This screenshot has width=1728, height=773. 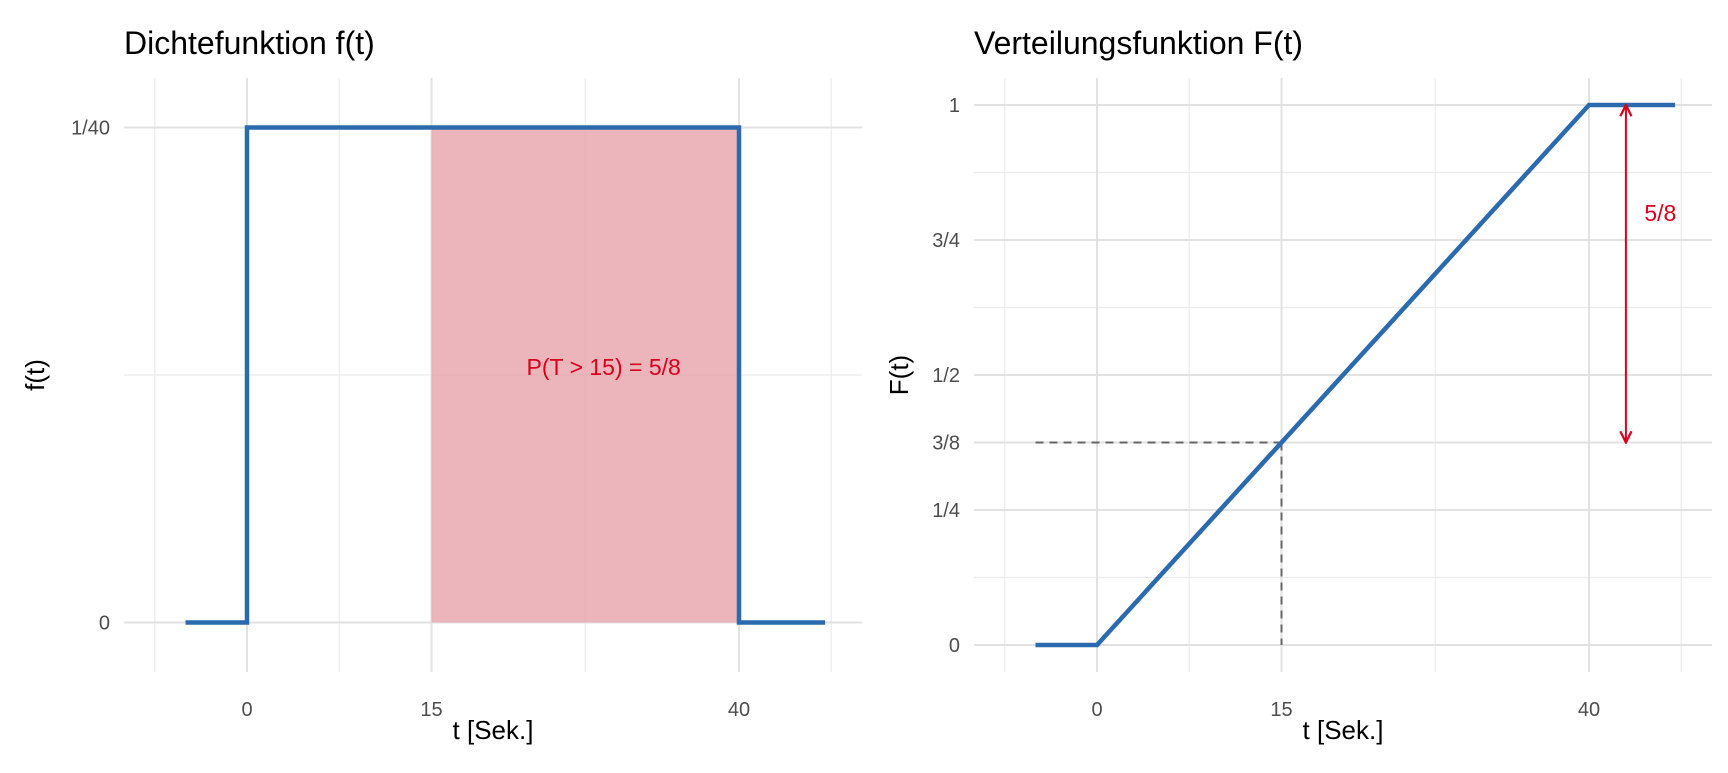 What do you see at coordinates (946, 376) in the screenshot?
I see `chart2-y-tick-label: 1/2` at bounding box center [946, 376].